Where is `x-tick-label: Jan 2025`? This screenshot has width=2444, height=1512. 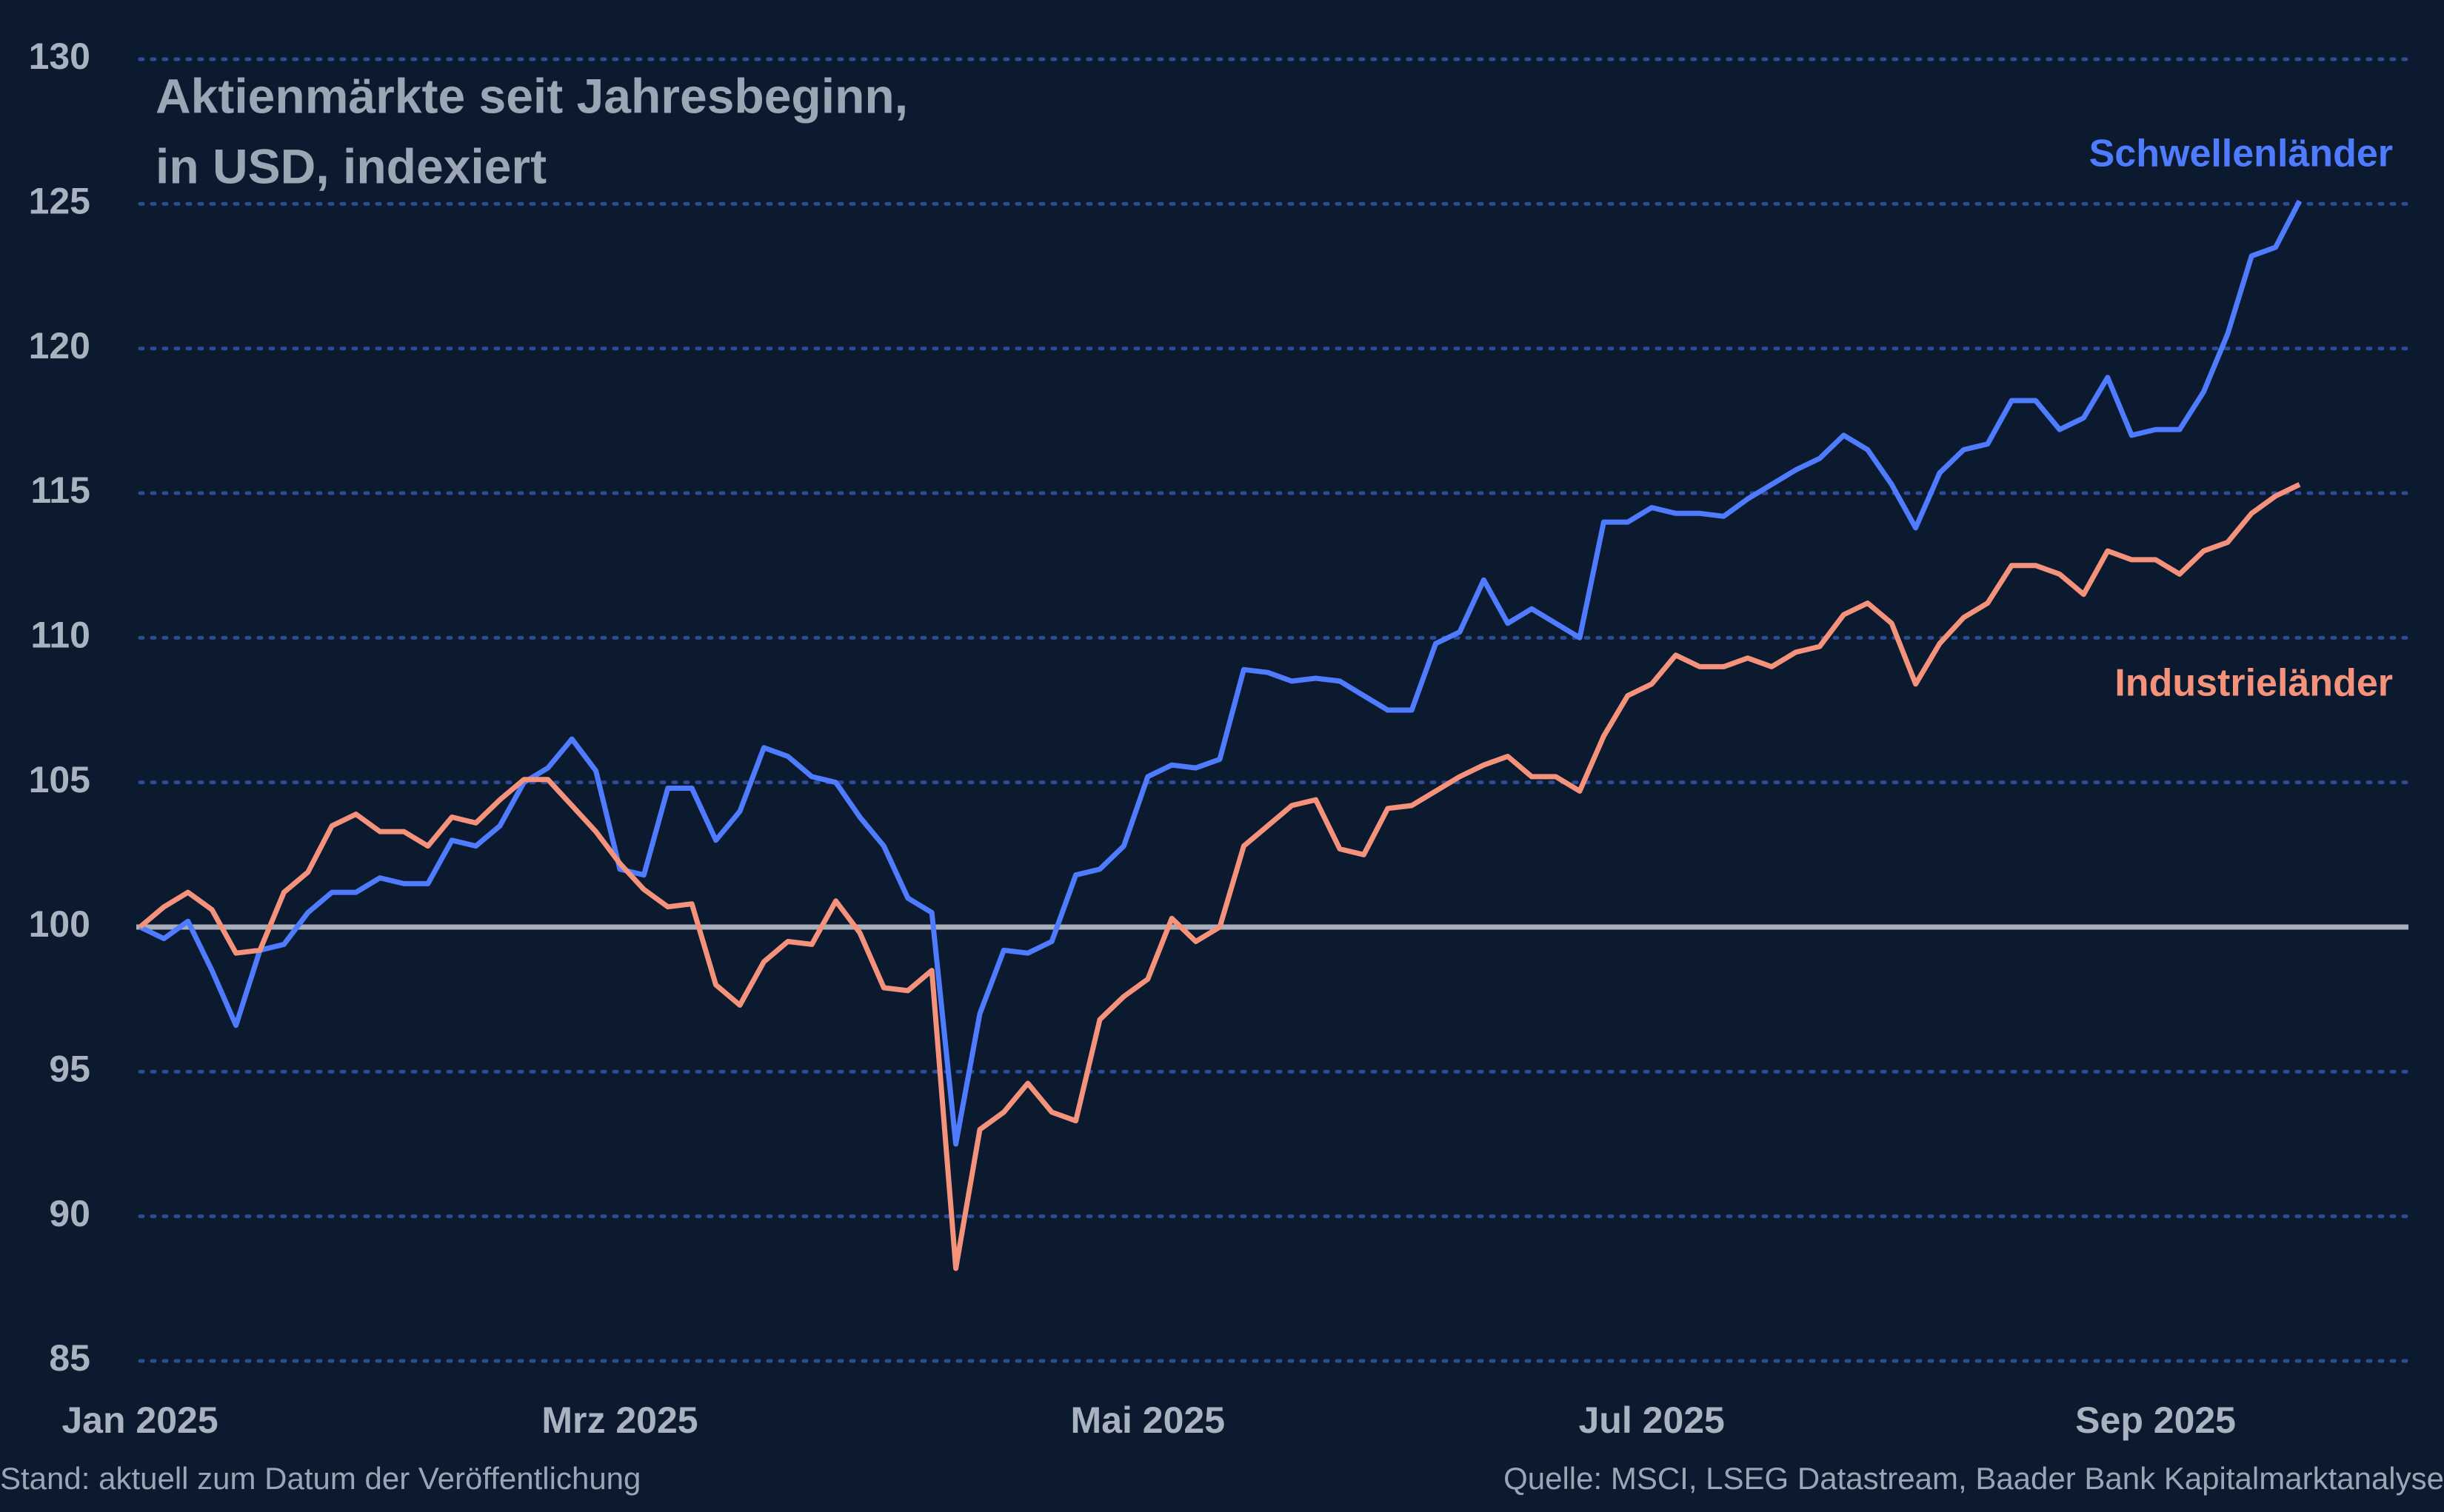
x-tick-label: Jan 2025 is located at coordinates (139, 1420).